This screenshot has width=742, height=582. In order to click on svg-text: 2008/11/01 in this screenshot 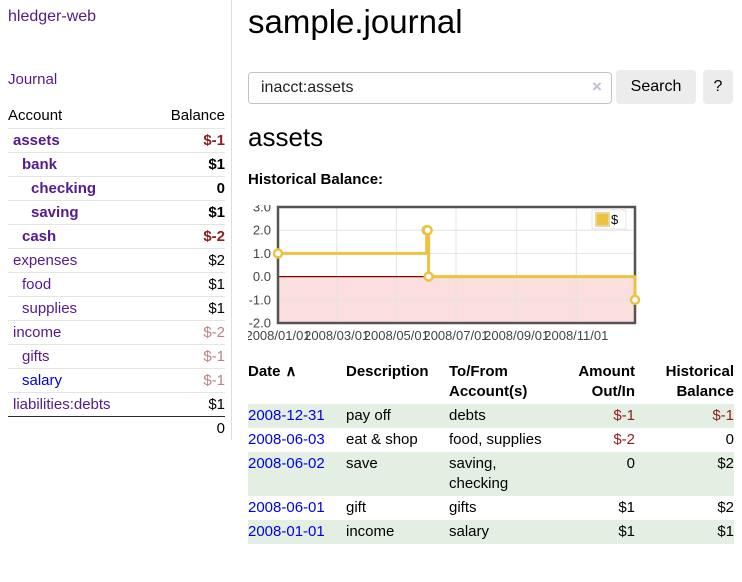, I will do `click(576, 335)`.